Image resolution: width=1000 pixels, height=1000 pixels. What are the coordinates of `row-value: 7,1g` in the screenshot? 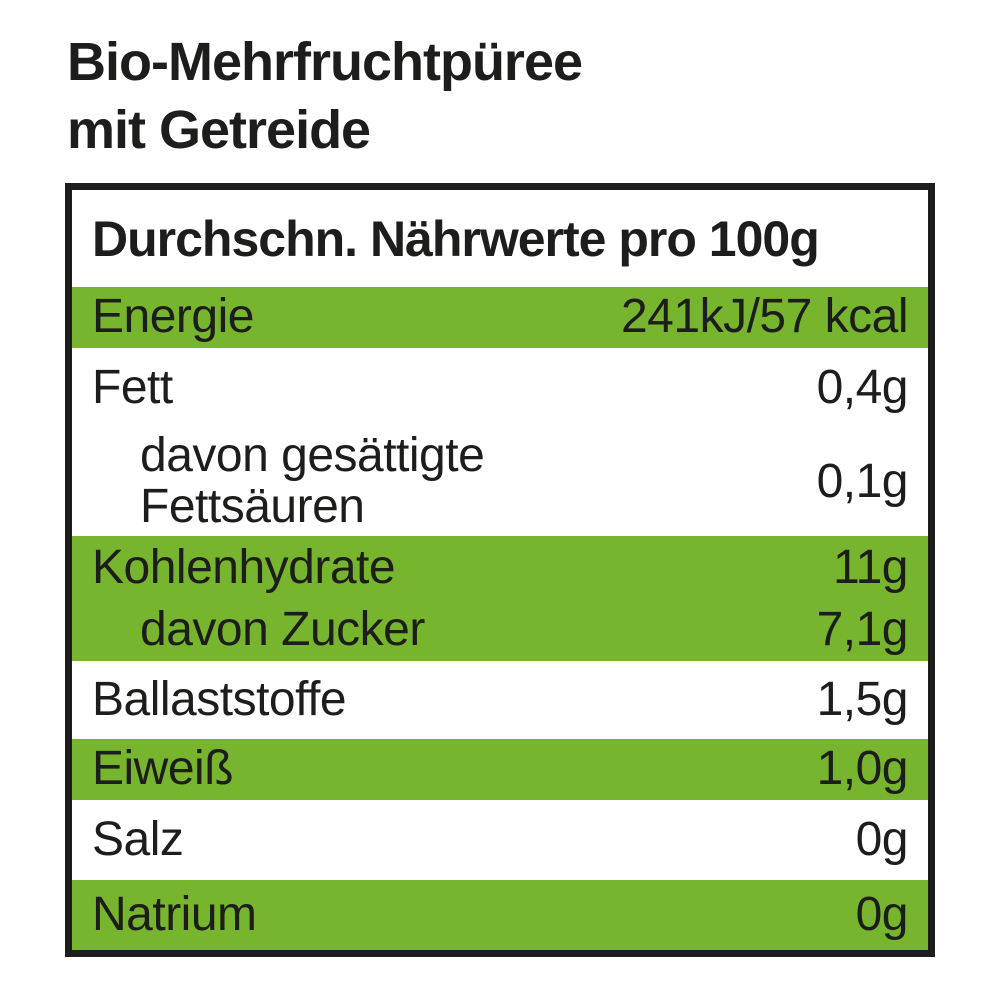 It's located at (862, 630).